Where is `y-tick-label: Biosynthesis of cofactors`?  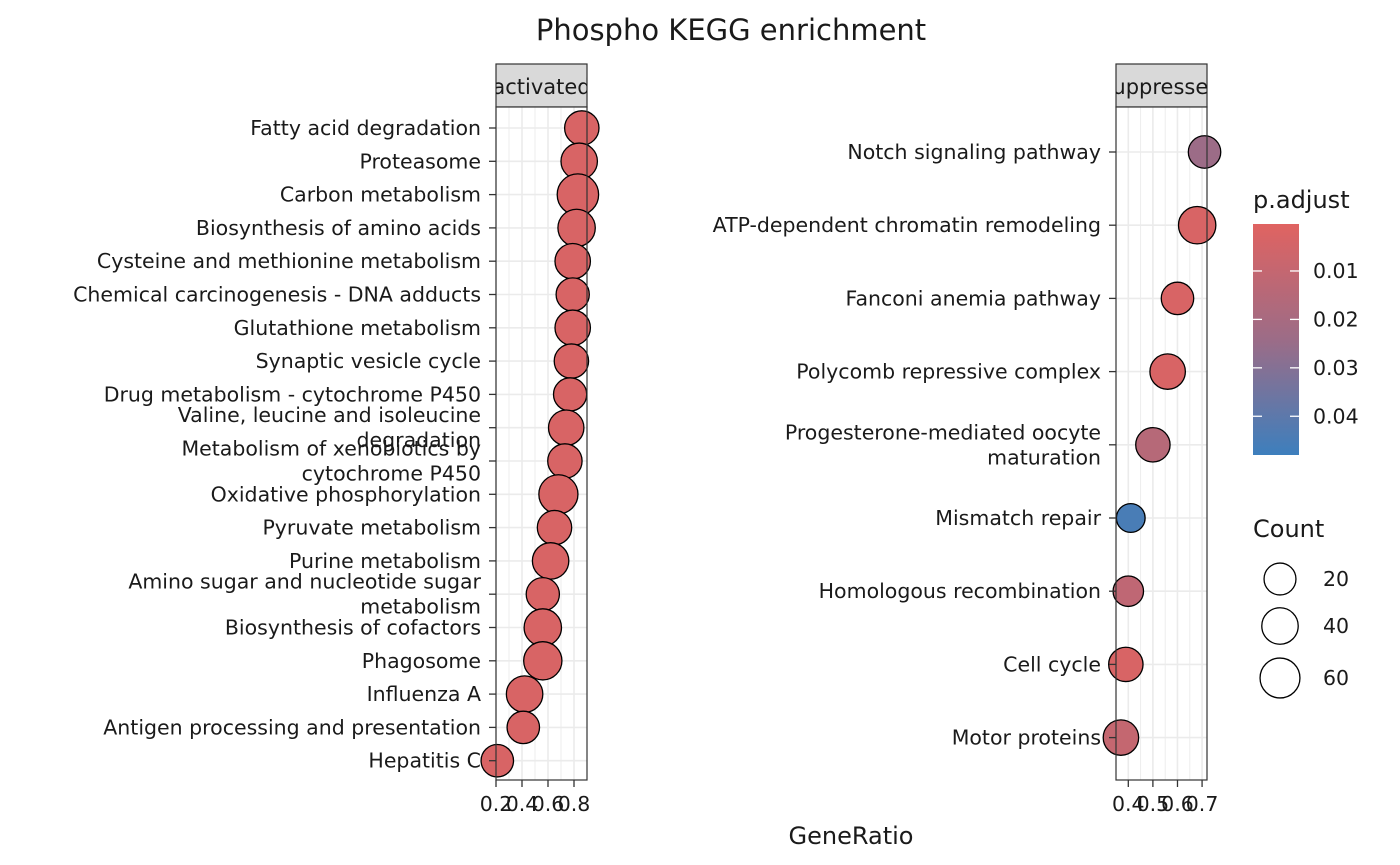 y-tick-label: Biosynthesis of cofactors is located at coordinates (353, 628).